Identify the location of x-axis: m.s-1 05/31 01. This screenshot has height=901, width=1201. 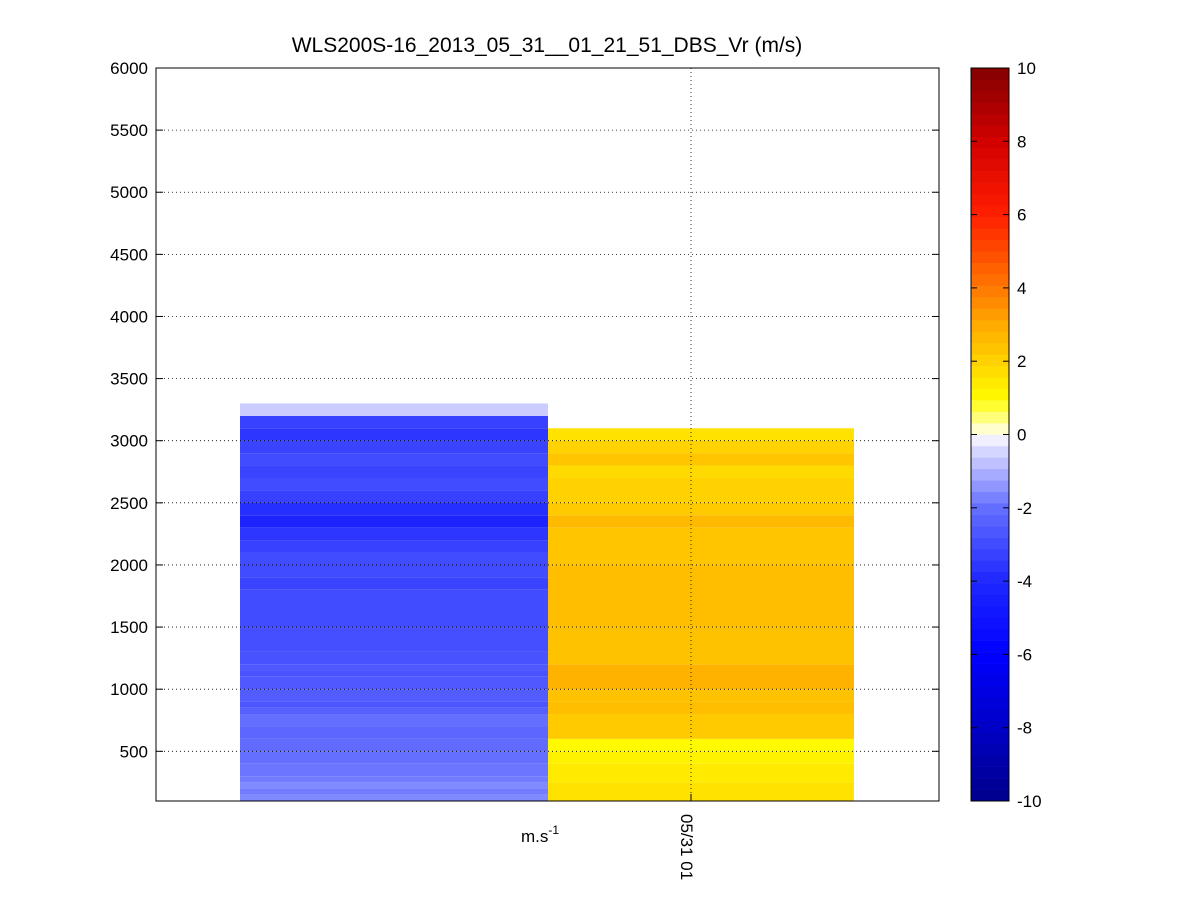
(608, 847).